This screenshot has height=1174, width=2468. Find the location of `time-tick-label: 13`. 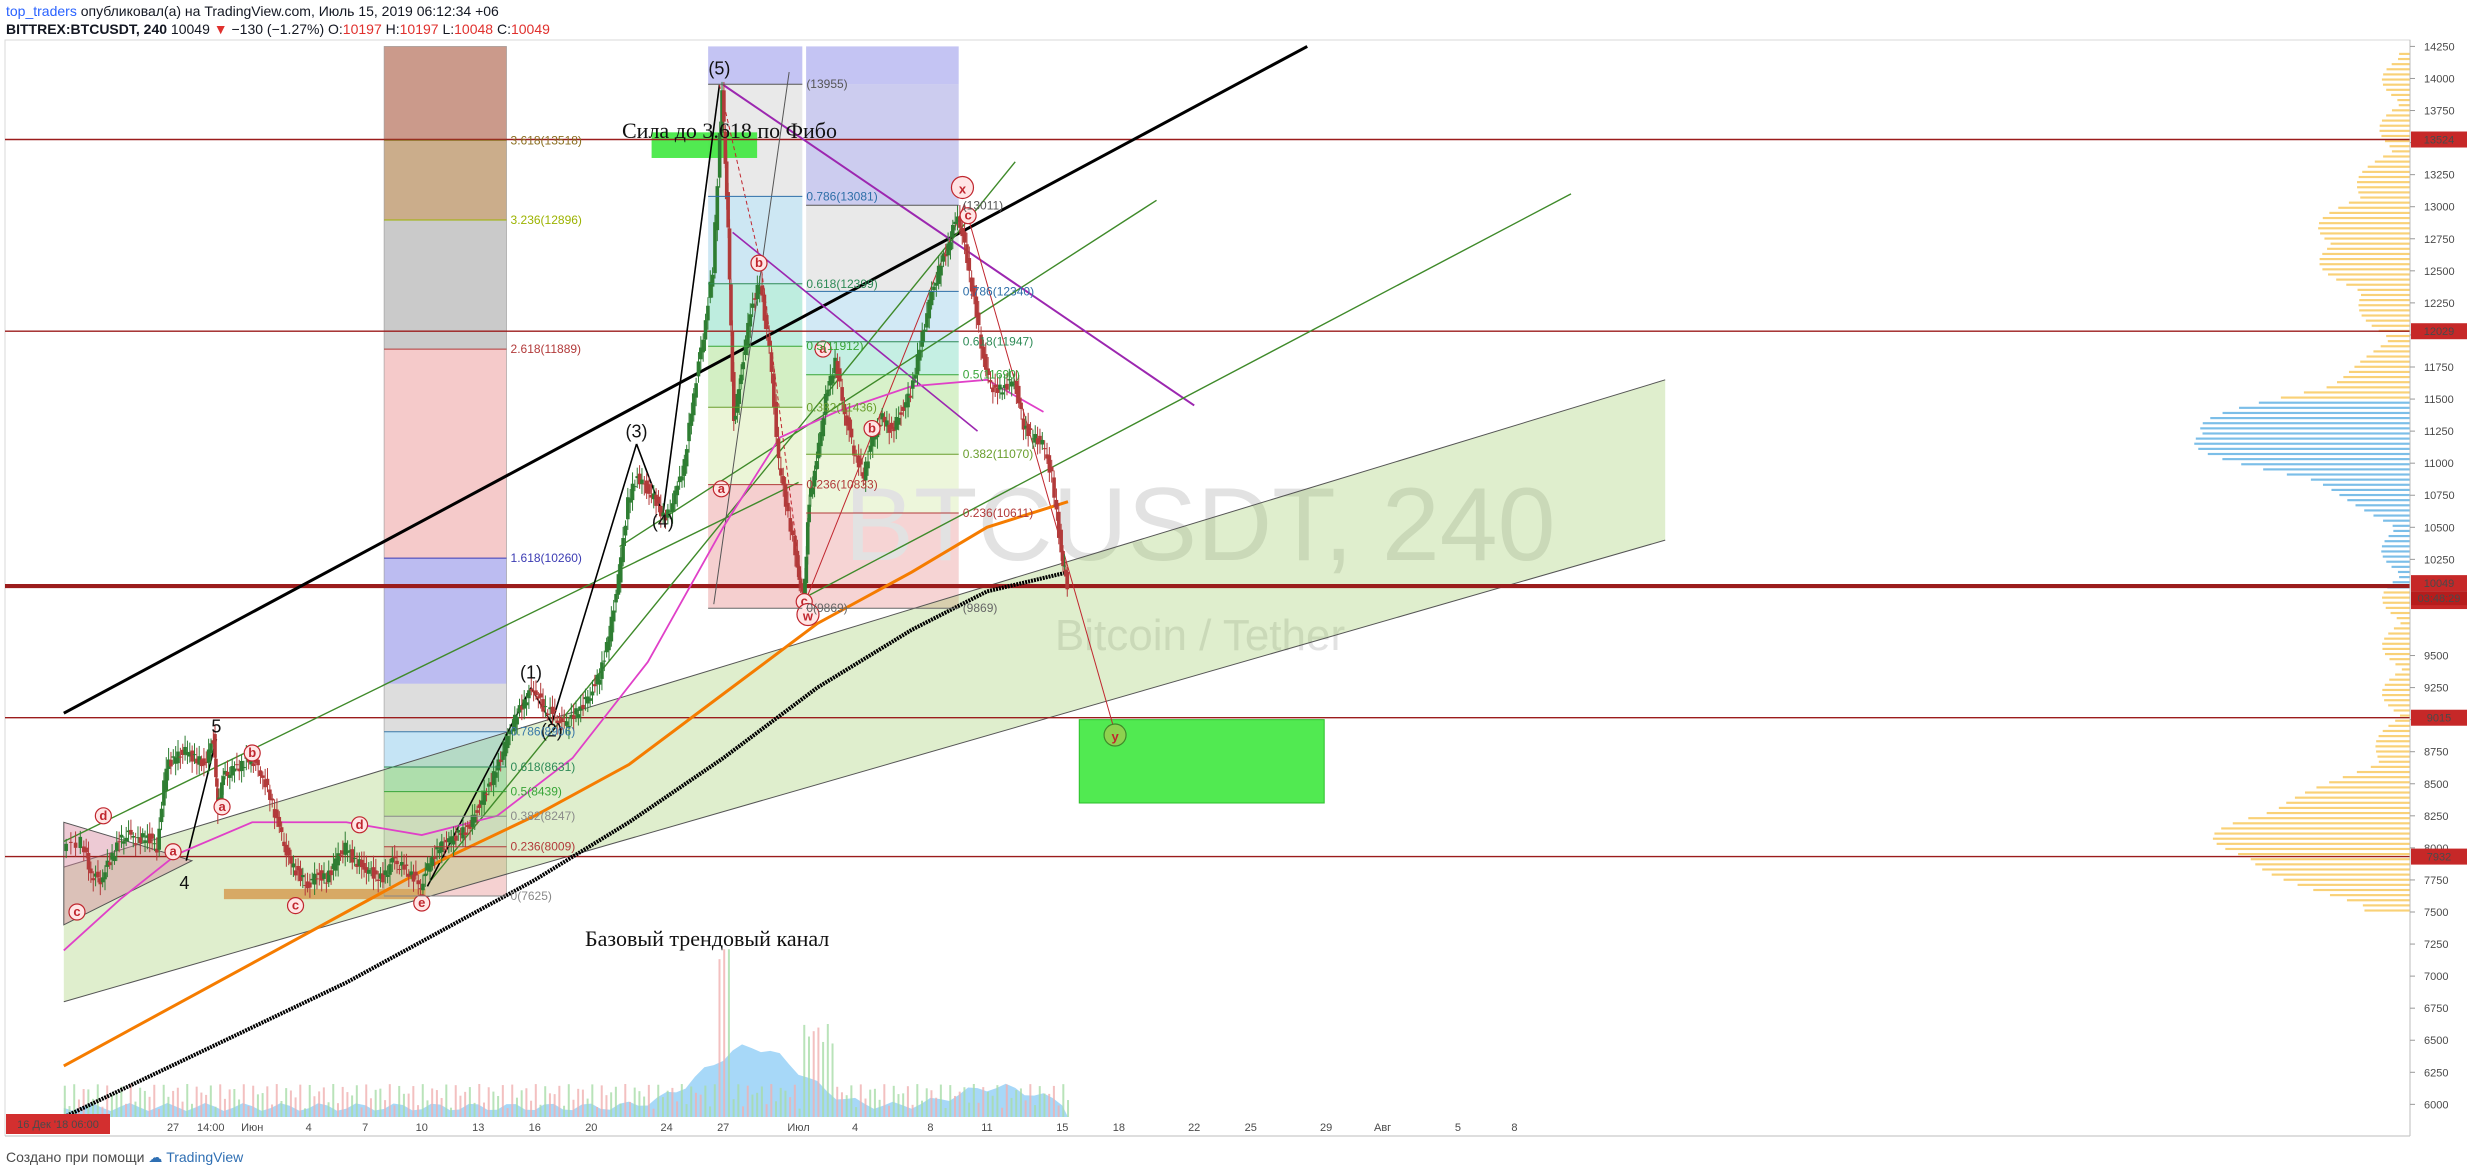

time-tick-label: 13 is located at coordinates (478, 1128).